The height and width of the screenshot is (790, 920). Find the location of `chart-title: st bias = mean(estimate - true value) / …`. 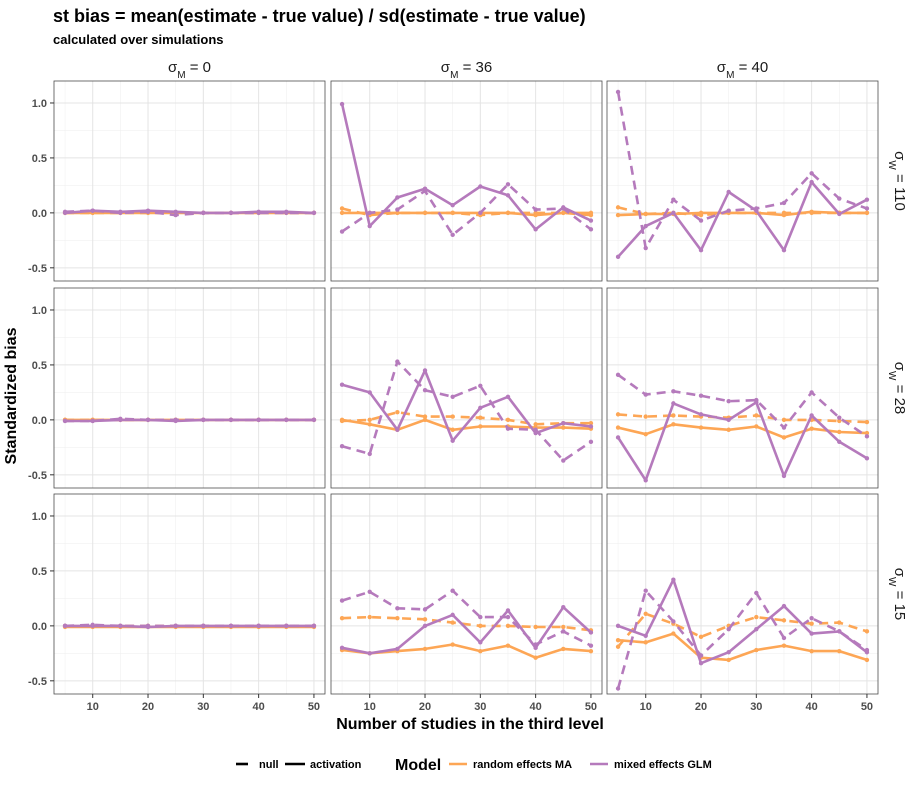

chart-title: st bias = mean(estimate - true value) / … is located at coordinates (319, 16).